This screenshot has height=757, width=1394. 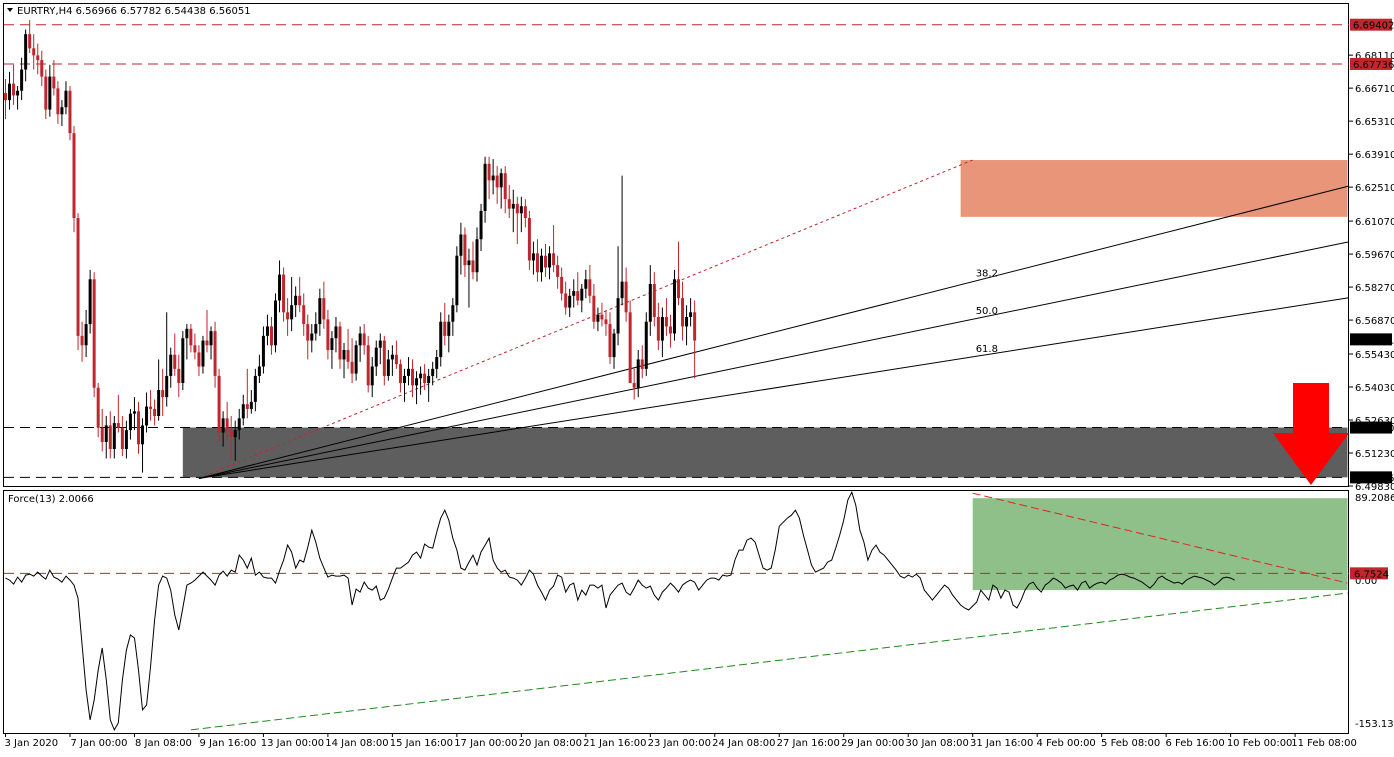 What do you see at coordinates (1160, 538) in the screenshot?
I see `descending-resistance-trendline` at bounding box center [1160, 538].